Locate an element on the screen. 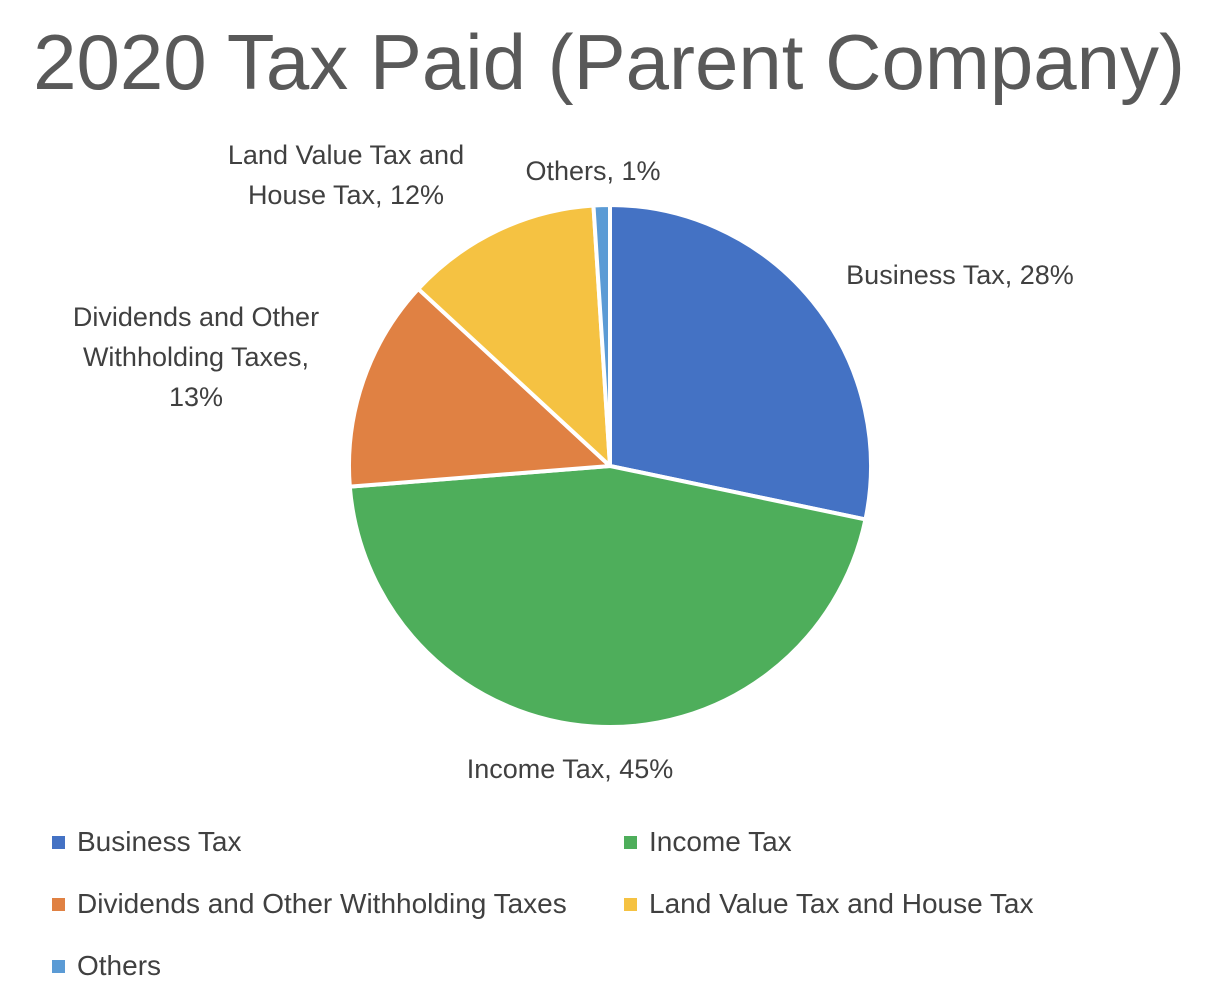 The width and height of the screenshot is (1218, 1002). legend-item-income-tax: Income Tax is located at coordinates (708, 842).